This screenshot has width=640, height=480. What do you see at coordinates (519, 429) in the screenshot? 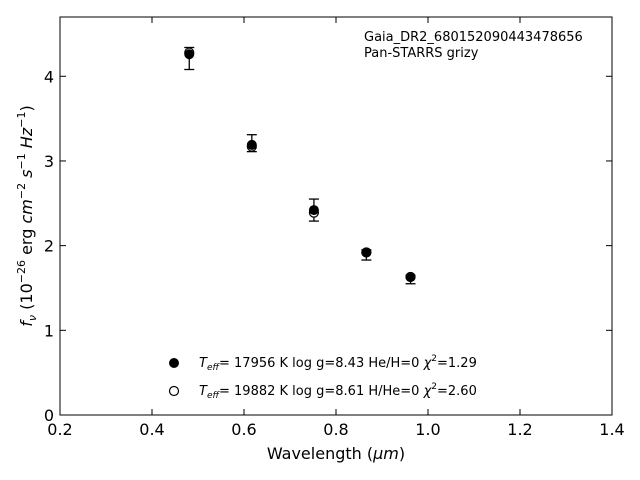
I see `x-tick-label: 1.2` at bounding box center [519, 429].